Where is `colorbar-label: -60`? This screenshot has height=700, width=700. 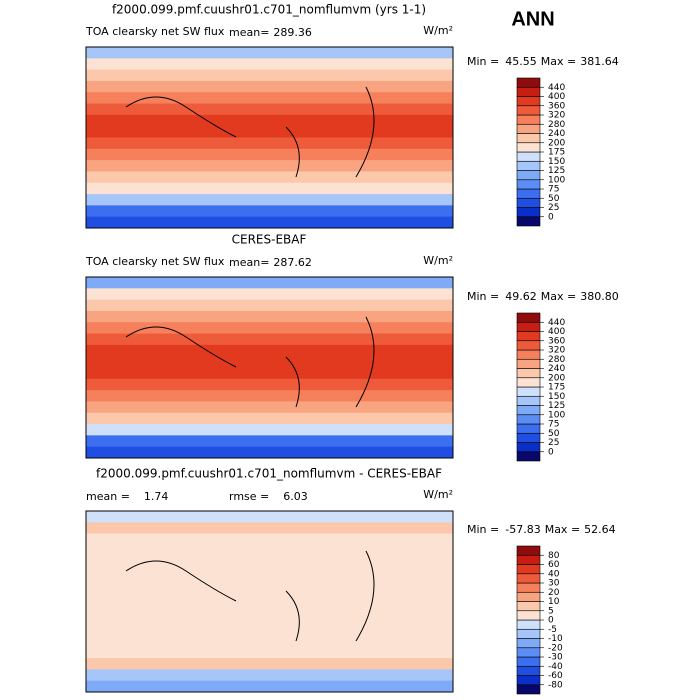 colorbar-label: -60 is located at coordinates (555, 676).